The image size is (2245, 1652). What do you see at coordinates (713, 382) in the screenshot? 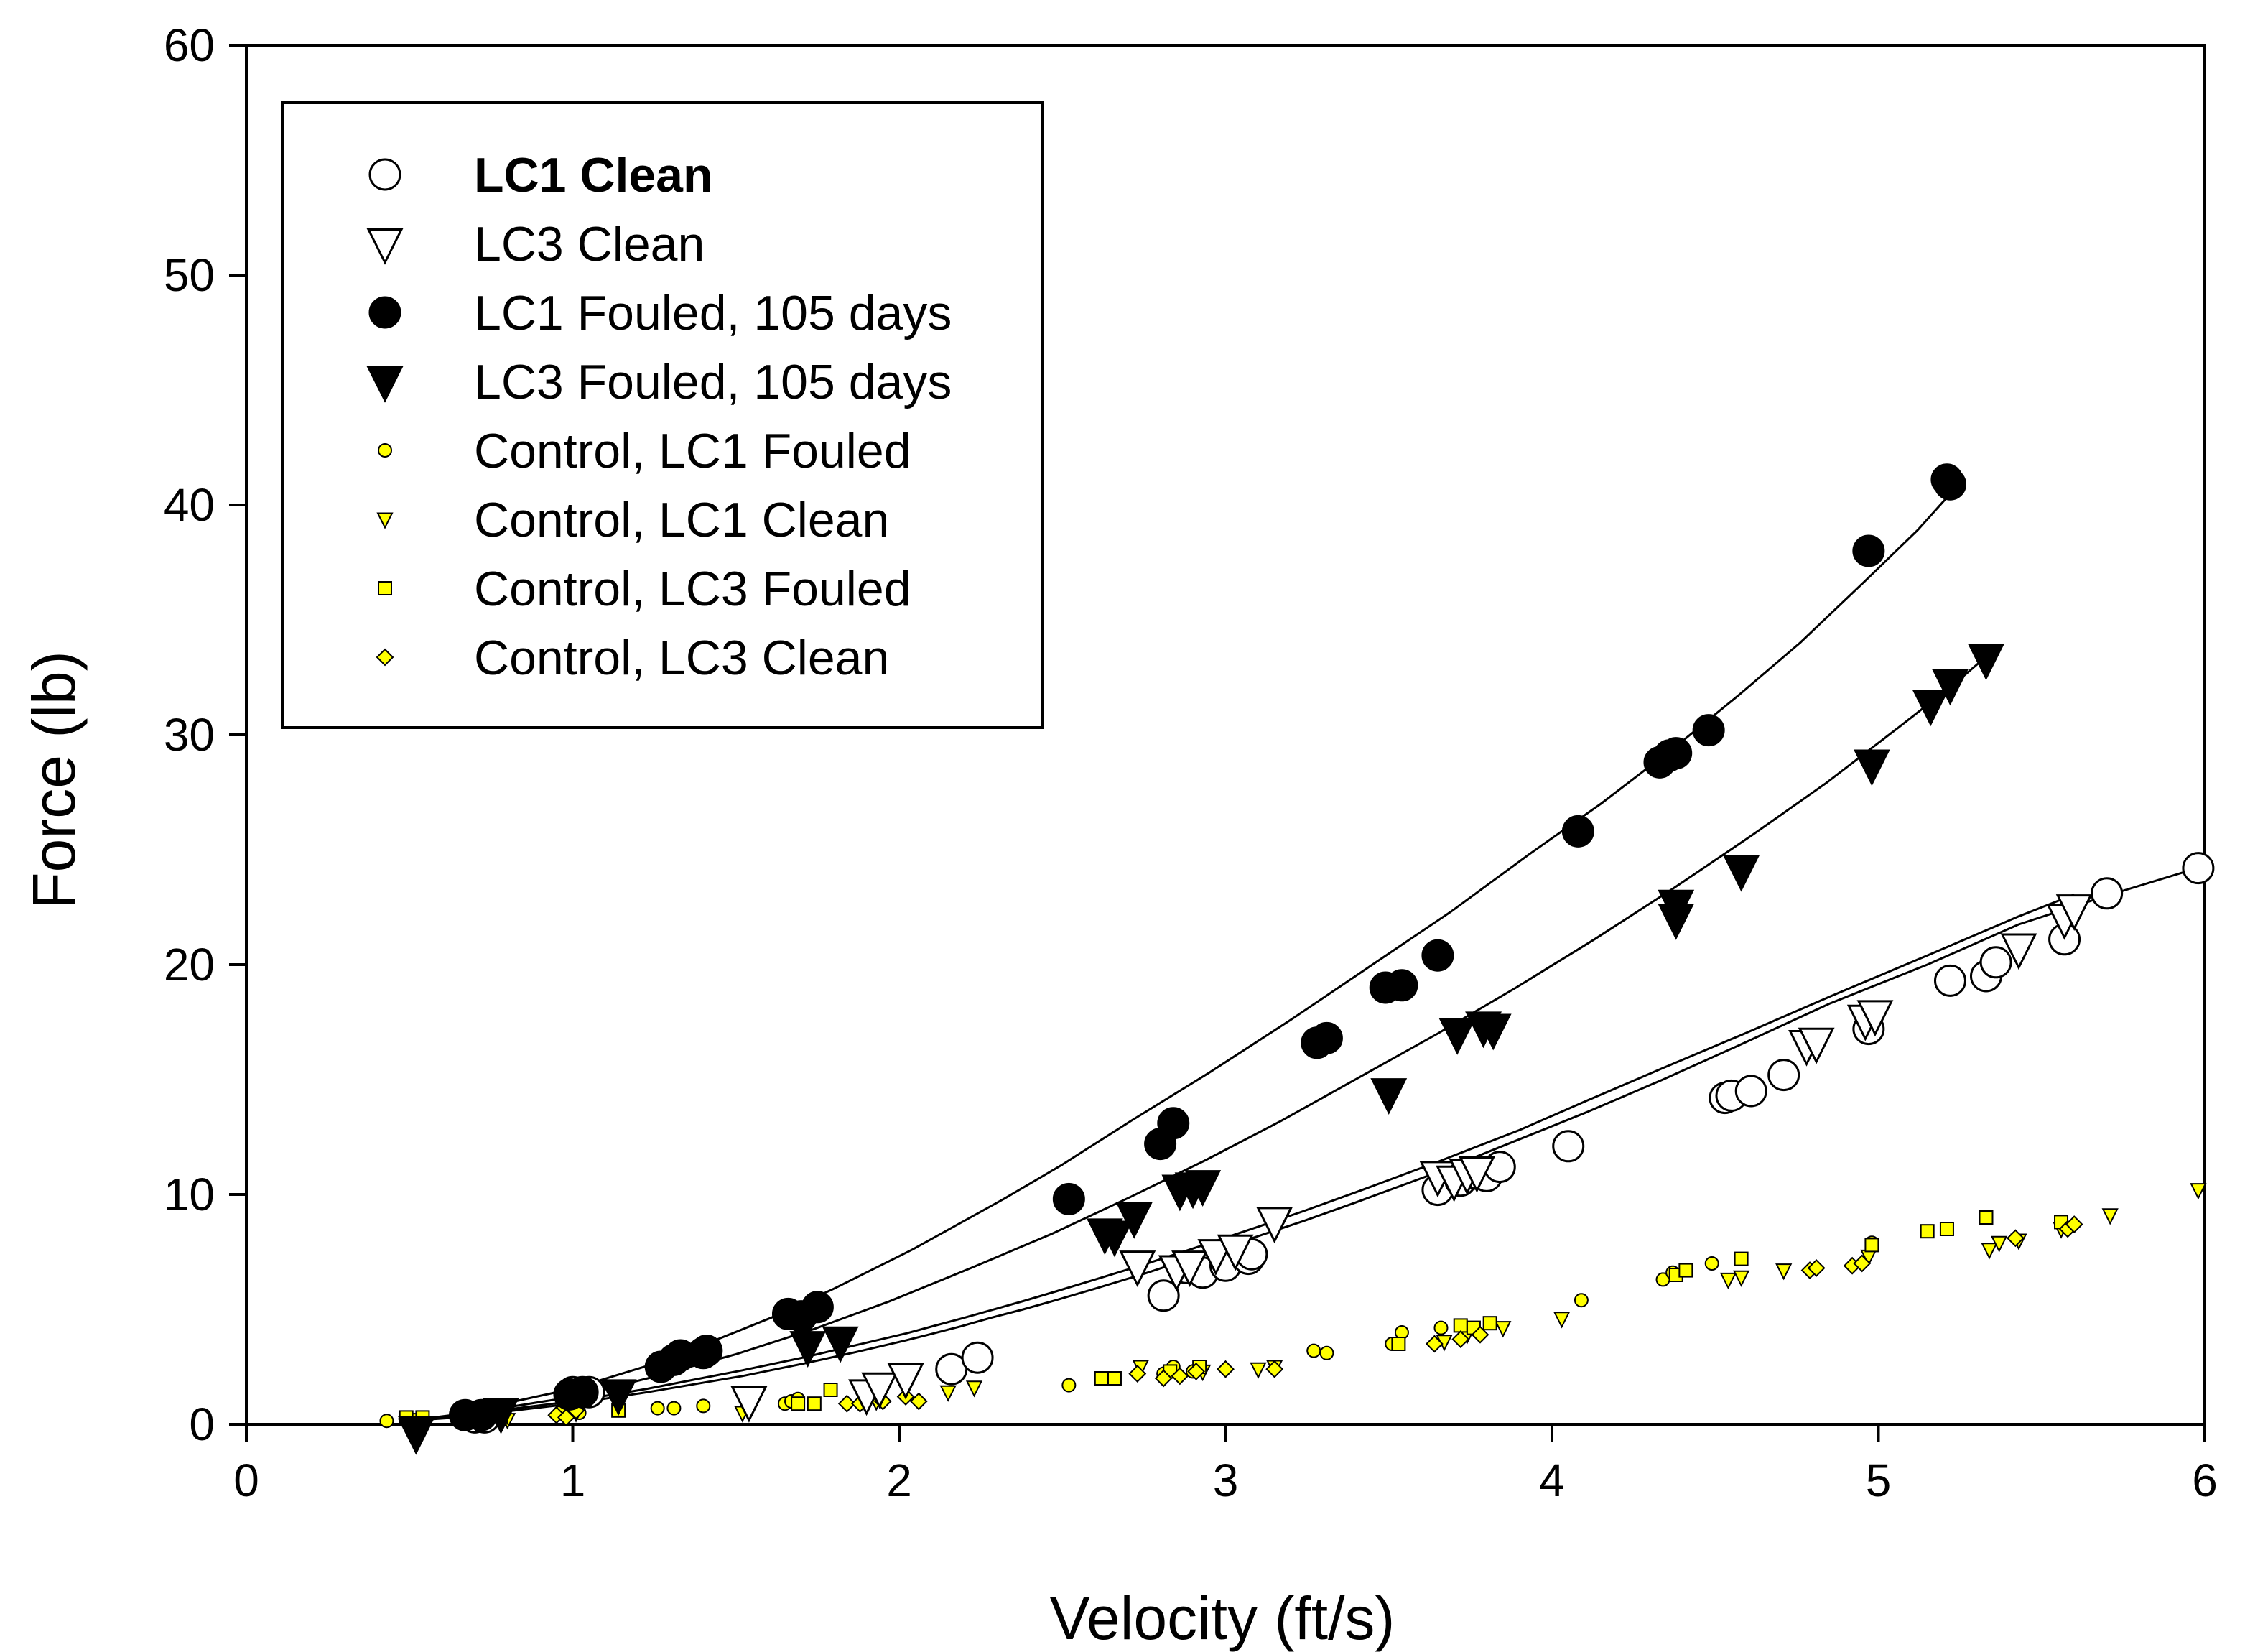
I see `legend-label: LC3 Fouled, 105 days` at bounding box center [713, 382].